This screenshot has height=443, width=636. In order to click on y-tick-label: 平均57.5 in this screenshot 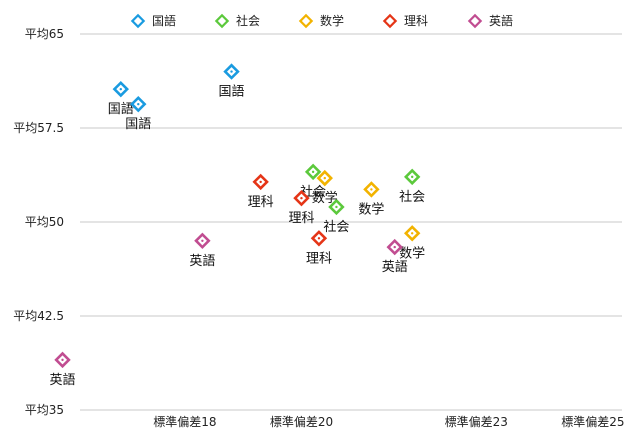, I will do `click(38, 128)`.